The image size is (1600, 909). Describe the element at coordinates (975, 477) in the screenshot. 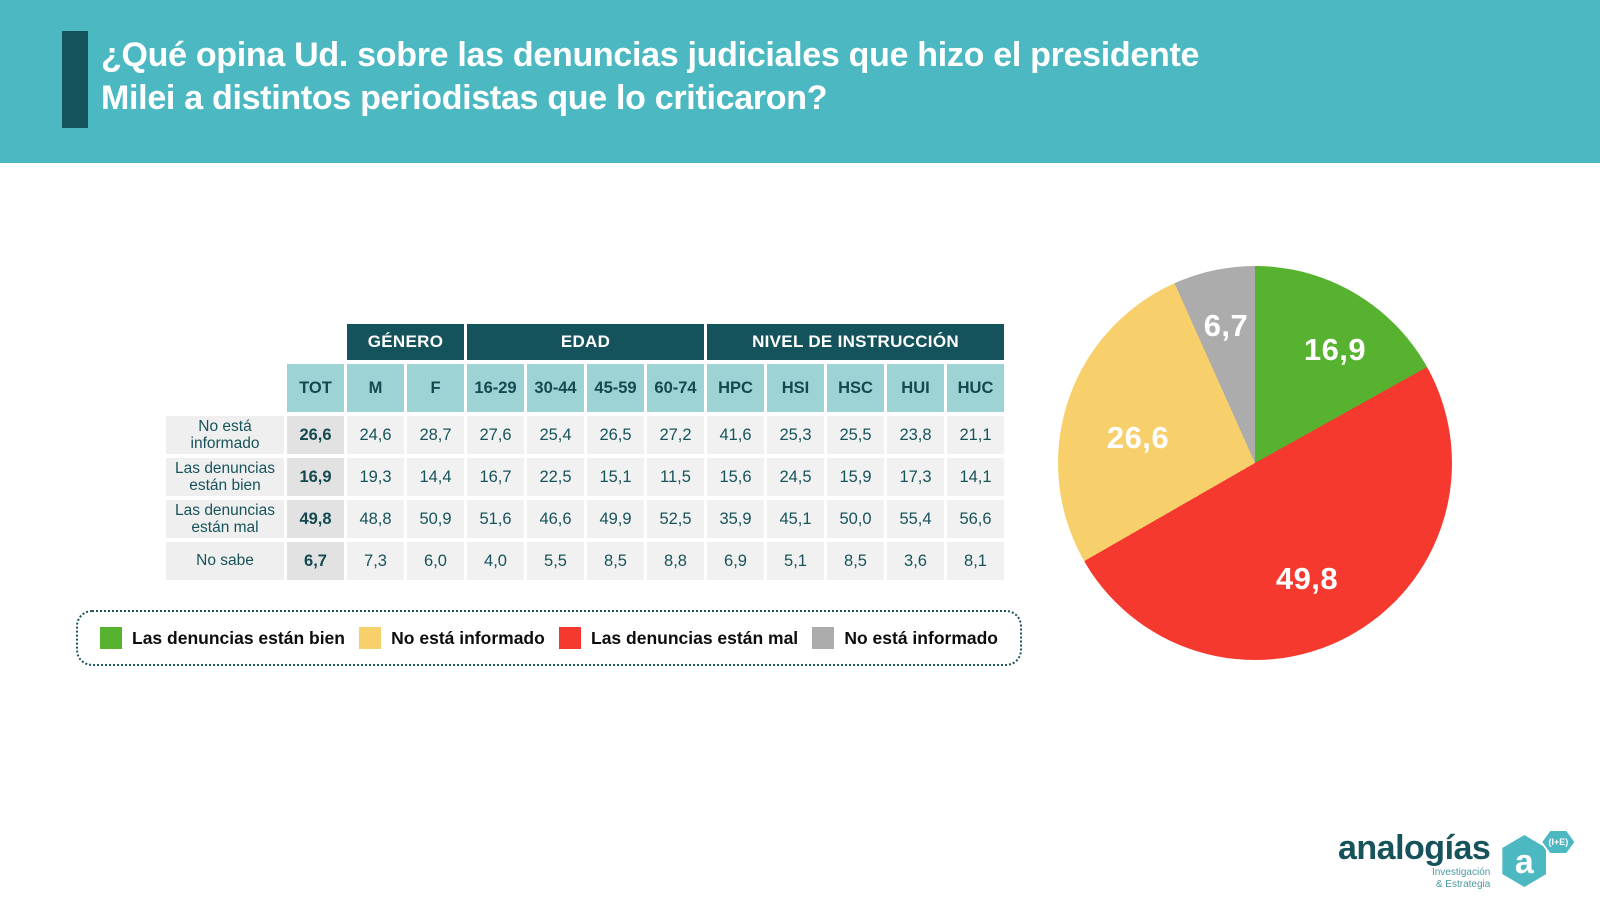

I see `data-cell: 14,1` at that location.